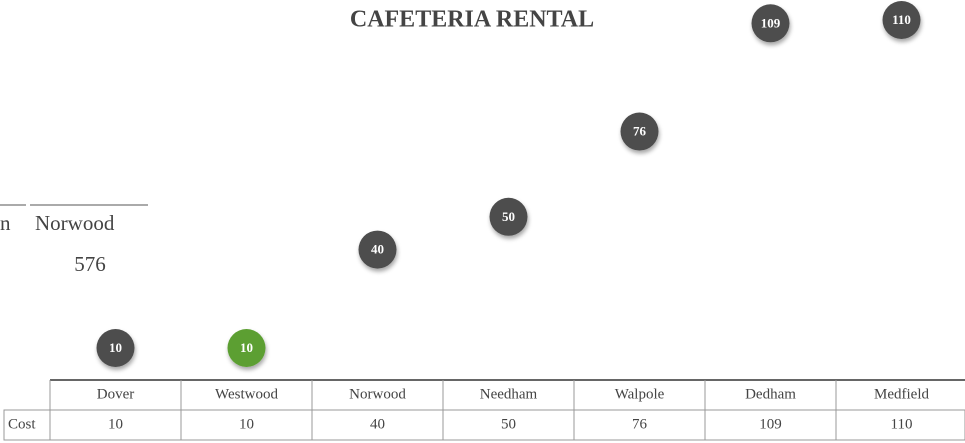  What do you see at coordinates (75, 223) in the screenshot?
I see `overlay-label: Norwood` at bounding box center [75, 223].